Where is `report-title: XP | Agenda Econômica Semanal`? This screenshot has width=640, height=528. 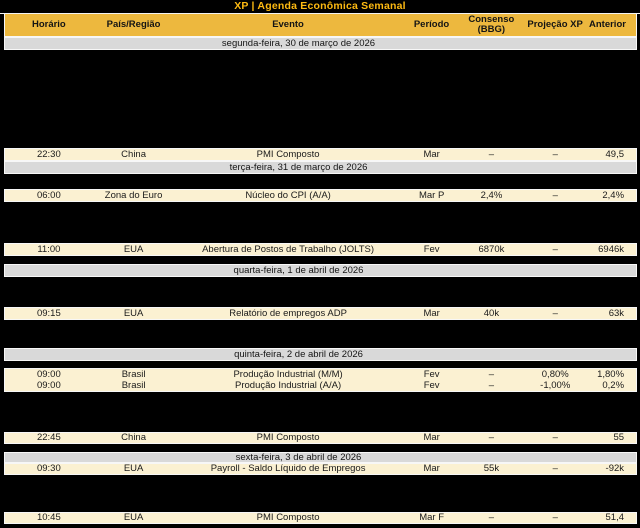
report-title: XP | Agenda Econômica Semanal is located at coordinates (320, 6).